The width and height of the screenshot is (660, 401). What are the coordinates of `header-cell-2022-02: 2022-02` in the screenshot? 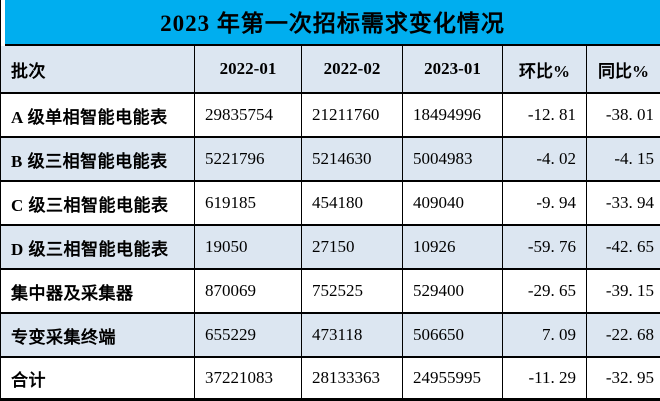 It's located at (352, 69).